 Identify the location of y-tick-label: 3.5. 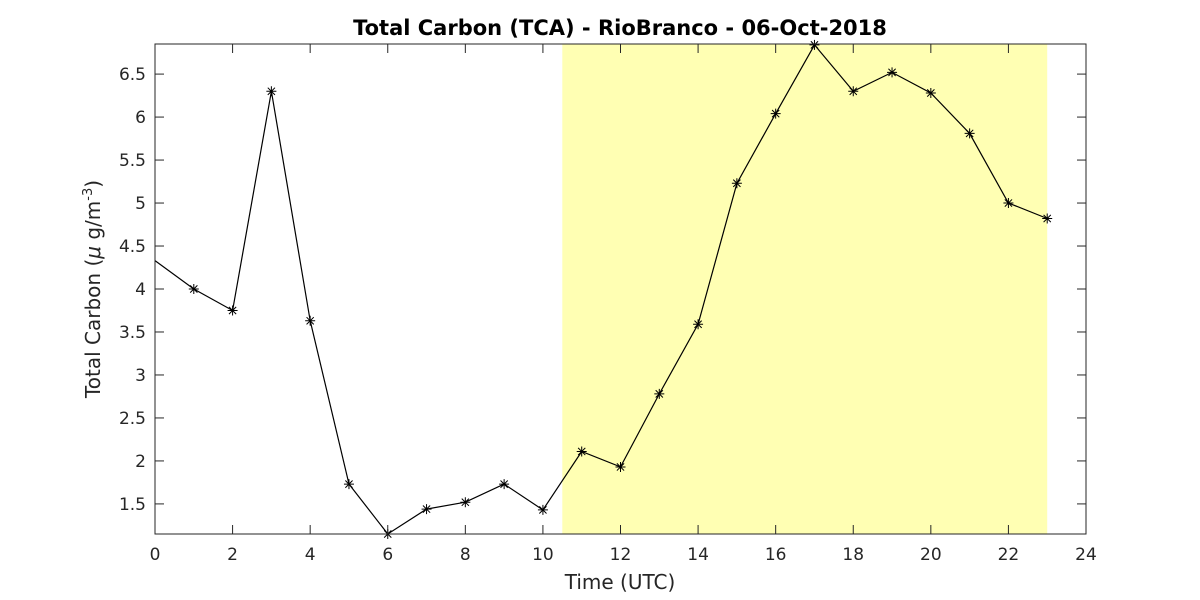
(132, 333).